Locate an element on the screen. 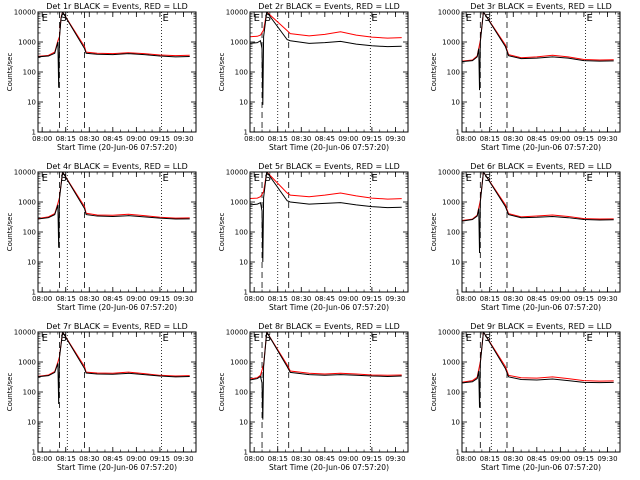 The height and width of the screenshot is (480, 640). panel-title: Det 5r BLACK = Events, RED = LLD is located at coordinates (329, 166).